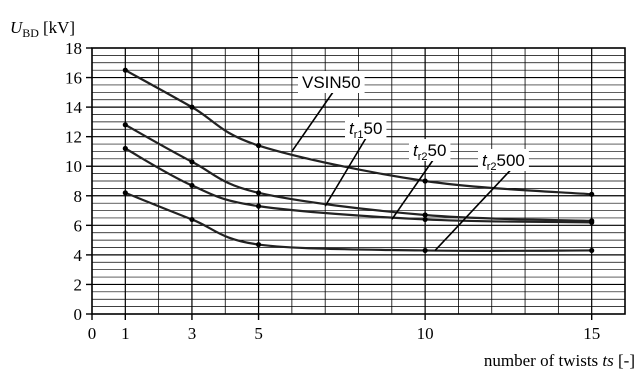  What do you see at coordinates (73, 166) in the screenshot?
I see `y-tick-label: 10` at bounding box center [73, 166].